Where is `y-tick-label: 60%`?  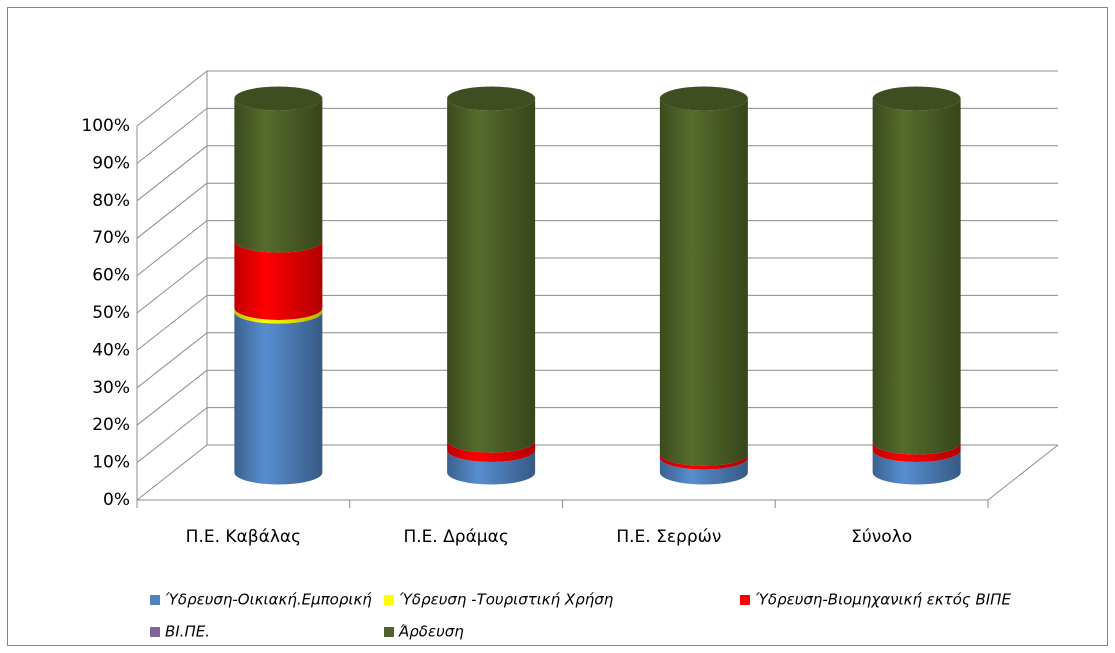
y-tick-label: 60% is located at coordinates (111, 276).